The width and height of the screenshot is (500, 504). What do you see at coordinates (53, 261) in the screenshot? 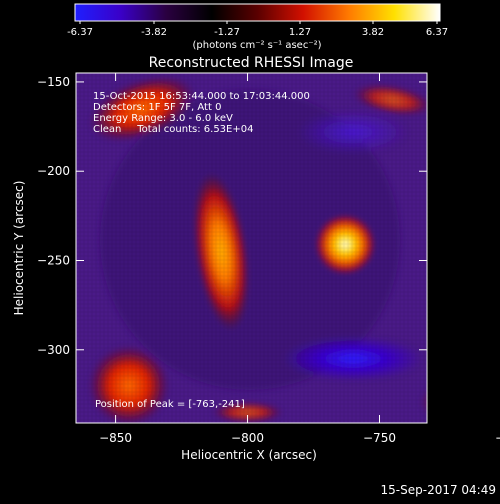
I see `y-tick-label: −250` at bounding box center [53, 261].